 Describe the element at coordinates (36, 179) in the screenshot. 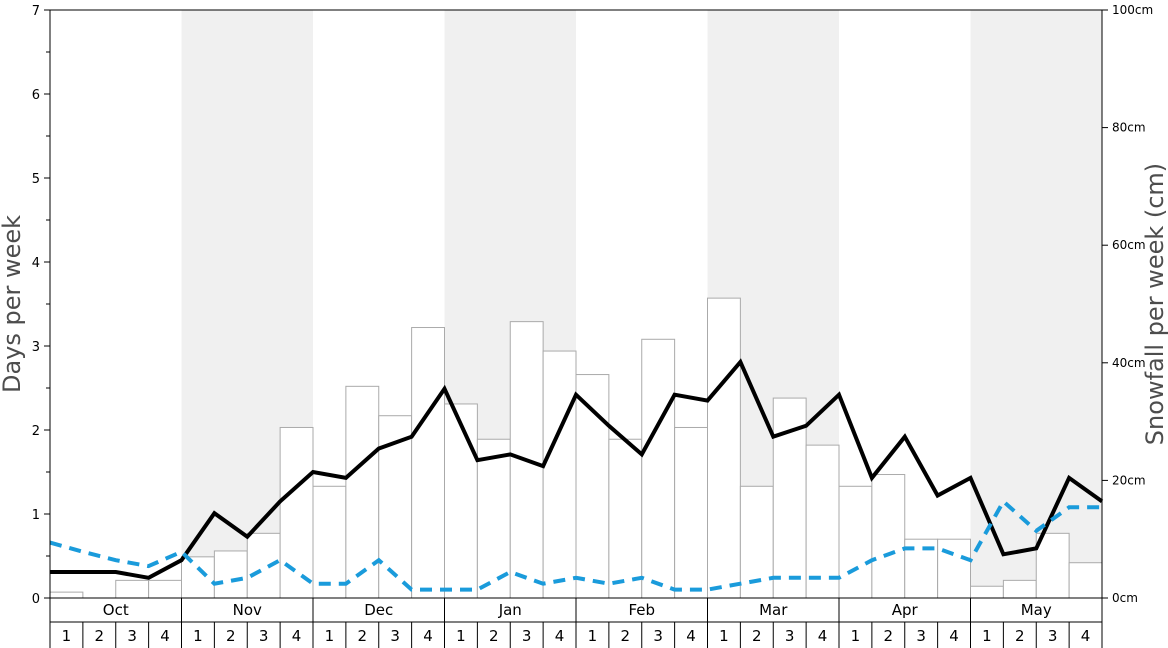

I see `left-tick-label: 5` at that location.